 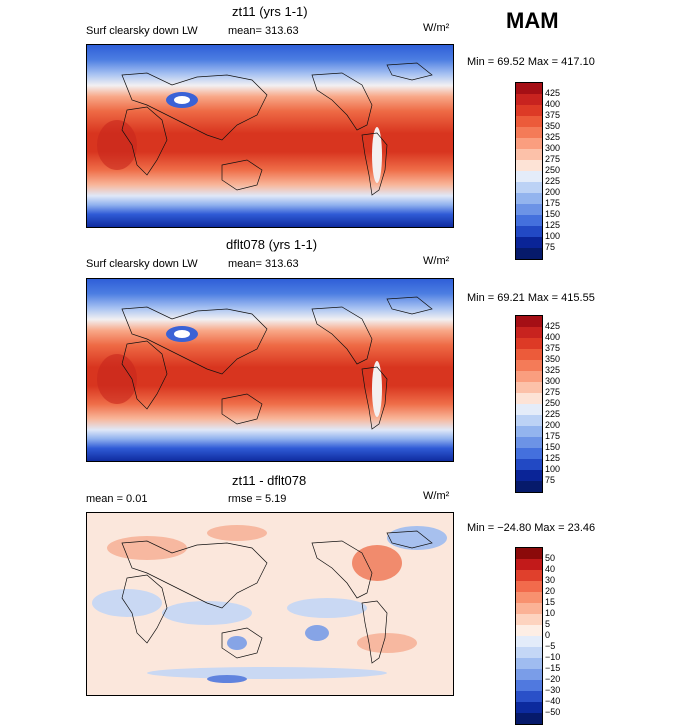 What do you see at coordinates (436, 28) in the screenshot?
I see `panel-1-units: W/m²` at bounding box center [436, 28].